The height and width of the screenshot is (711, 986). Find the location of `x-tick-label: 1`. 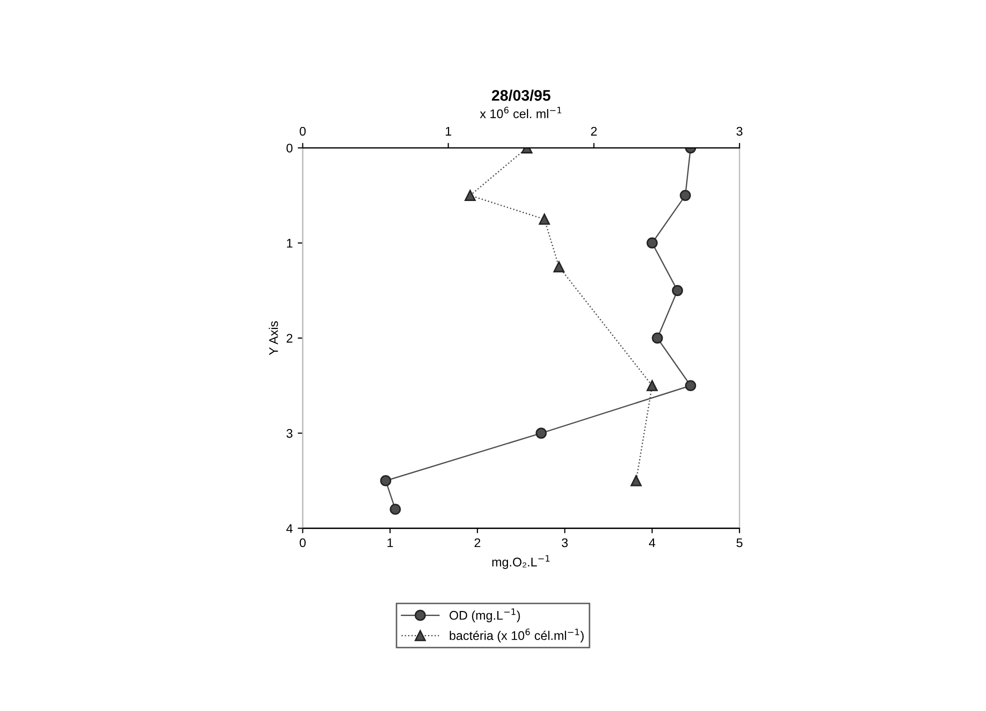

x-tick-label: 1 is located at coordinates (390, 543).